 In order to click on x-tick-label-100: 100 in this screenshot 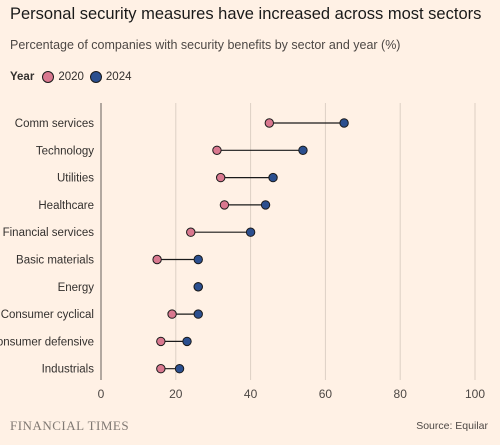, I will do `click(475, 394)`.